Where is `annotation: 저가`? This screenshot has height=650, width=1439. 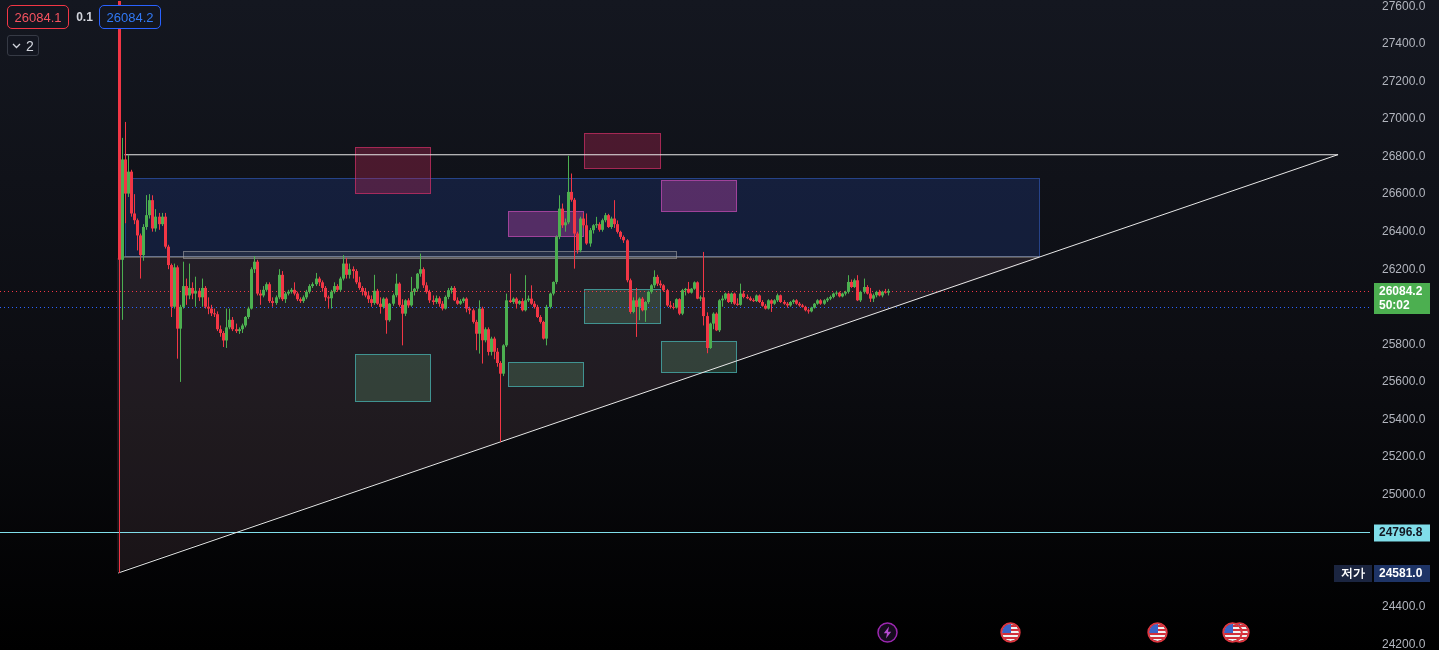 annotation: 저가 is located at coordinates (1353, 572).